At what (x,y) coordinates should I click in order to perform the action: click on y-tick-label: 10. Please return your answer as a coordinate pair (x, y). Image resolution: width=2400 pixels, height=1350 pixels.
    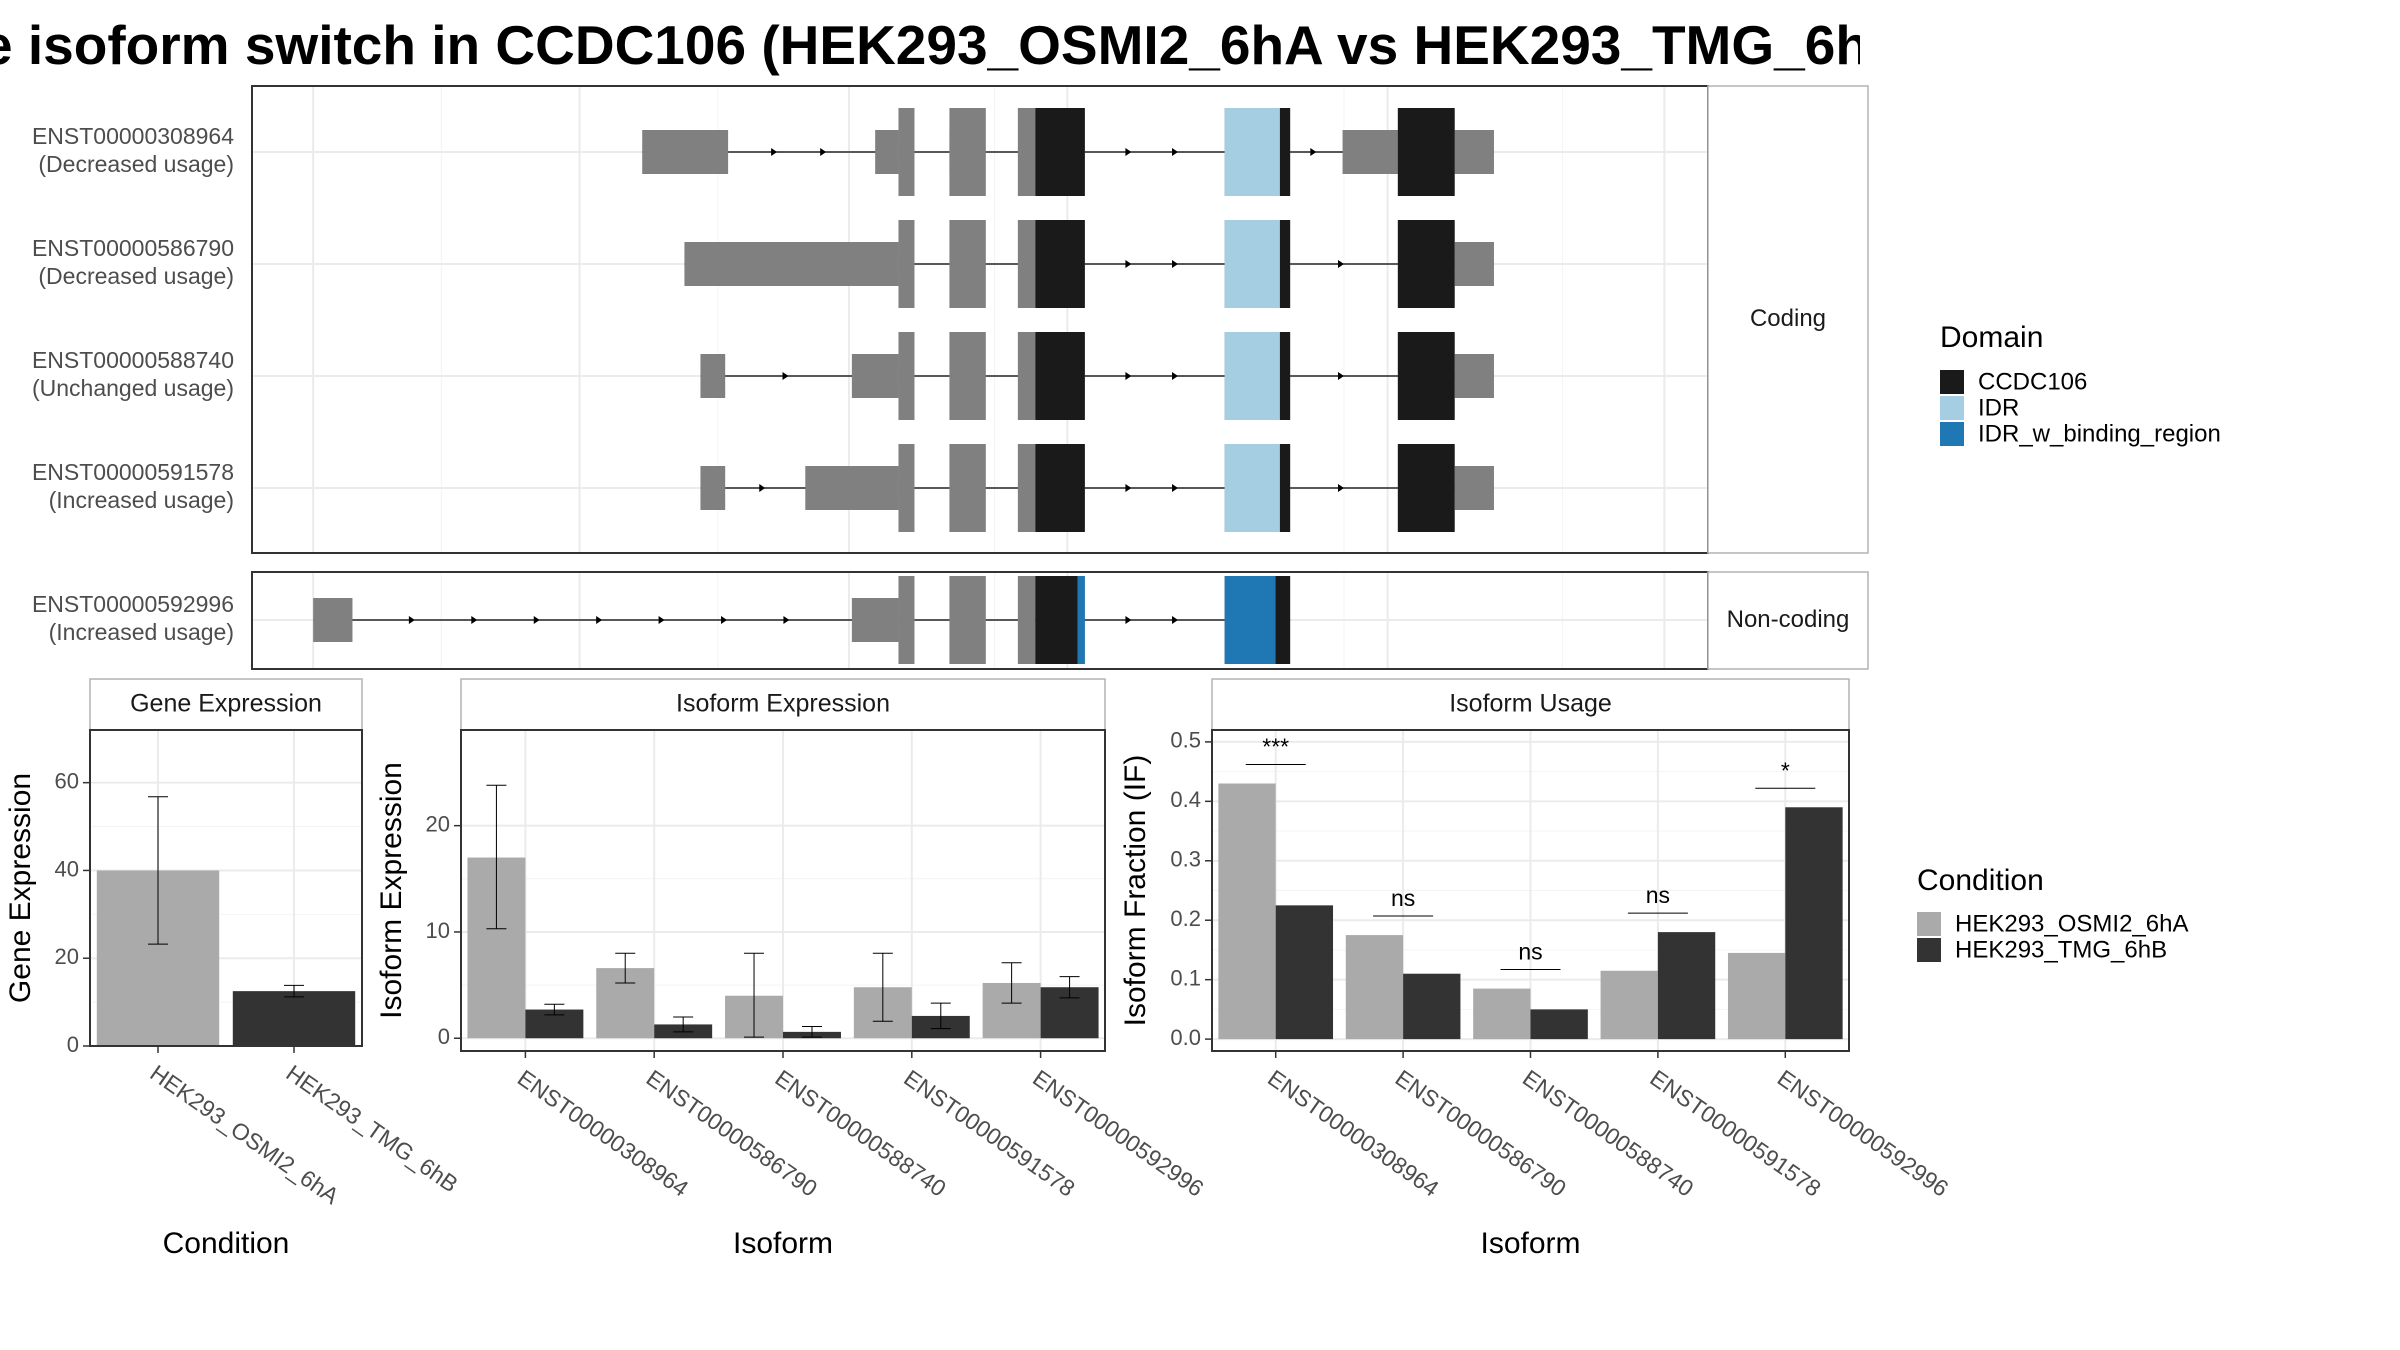
    Looking at the image, I should click on (438, 930).